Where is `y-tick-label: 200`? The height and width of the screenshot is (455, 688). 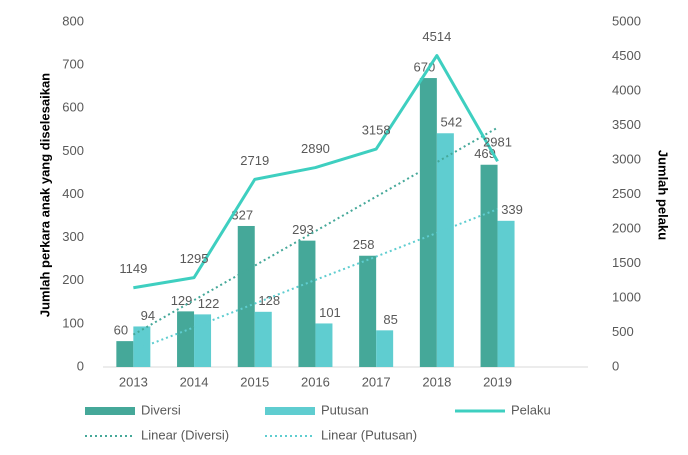
y-tick-label: 200 is located at coordinates (73, 279).